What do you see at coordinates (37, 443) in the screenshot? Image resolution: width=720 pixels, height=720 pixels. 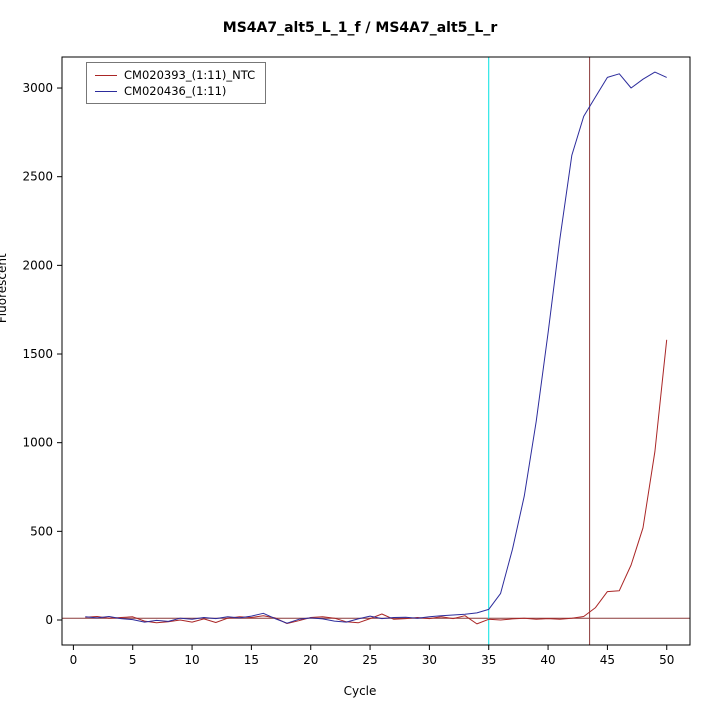 I see `y-tick-label: 1000` at bounding box center [37, 443].